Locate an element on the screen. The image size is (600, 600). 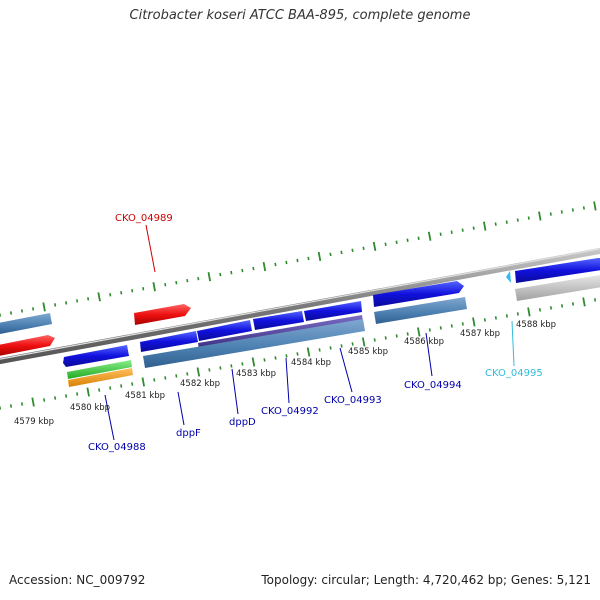
steel-feature-left is located at coordinates (26, 323).